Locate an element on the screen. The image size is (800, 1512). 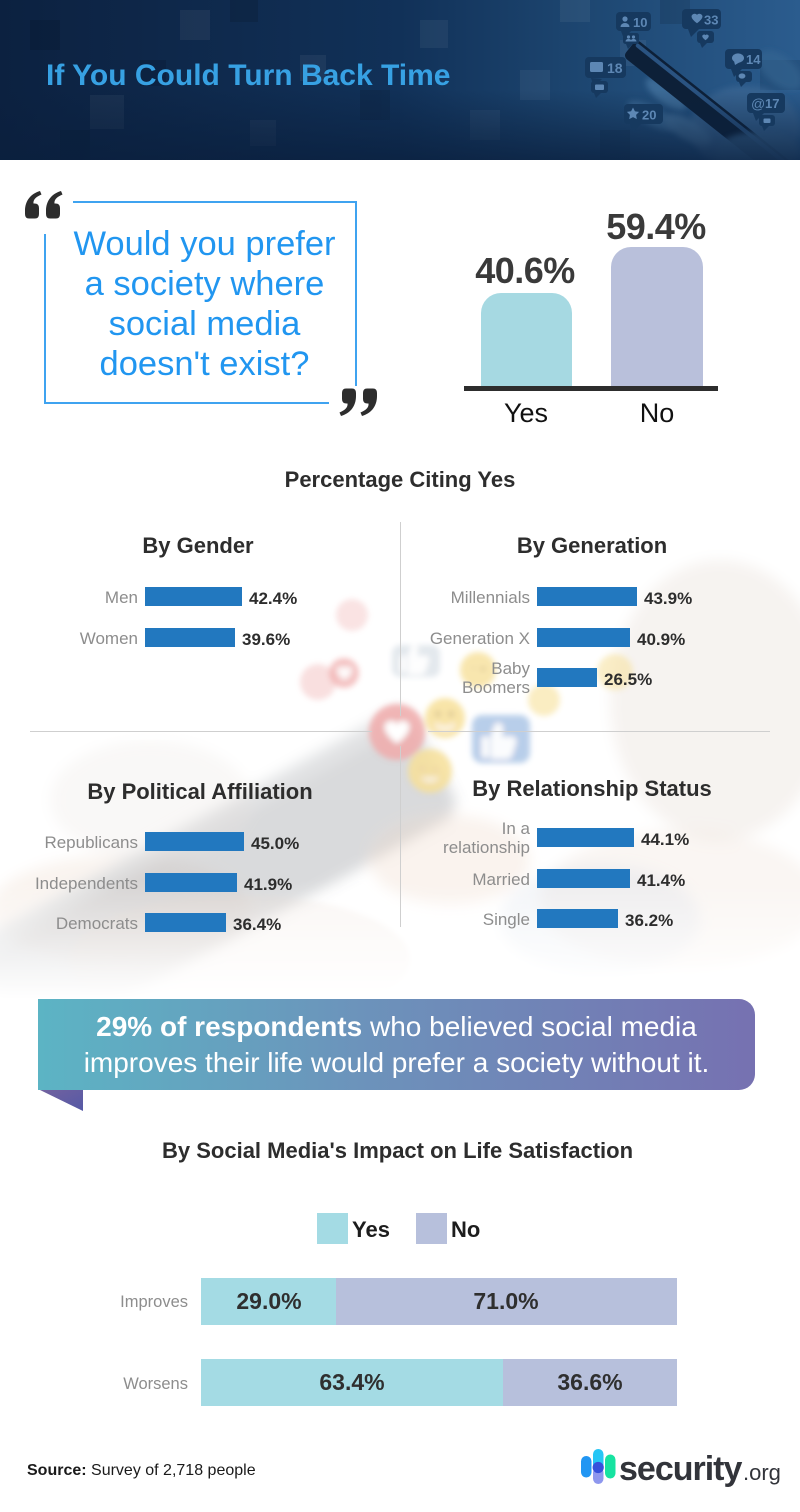
svg-text: 18 is located at coordinates (615, 68).